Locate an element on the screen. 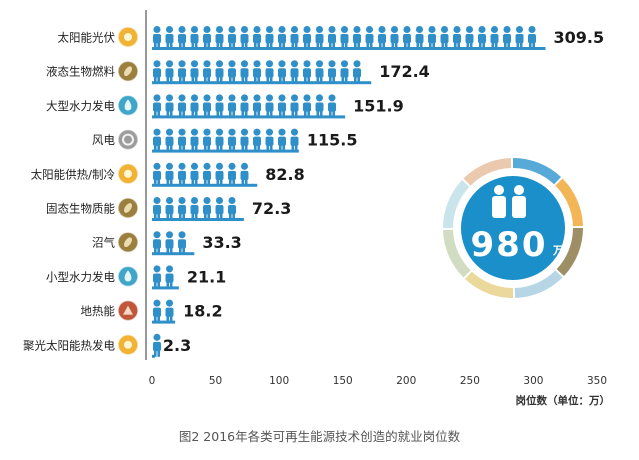  value-label: 309.5 is located at coordinates (579, 37).